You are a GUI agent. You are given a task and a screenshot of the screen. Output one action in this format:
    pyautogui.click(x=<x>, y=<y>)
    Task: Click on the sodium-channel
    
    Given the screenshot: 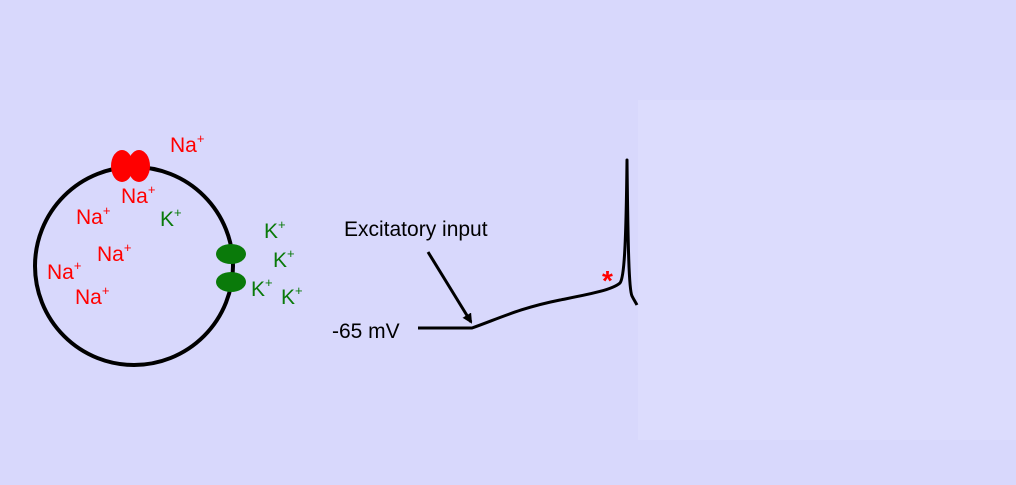 What is the action you would take?
    pyautogui.click(x=130, y=166)
    